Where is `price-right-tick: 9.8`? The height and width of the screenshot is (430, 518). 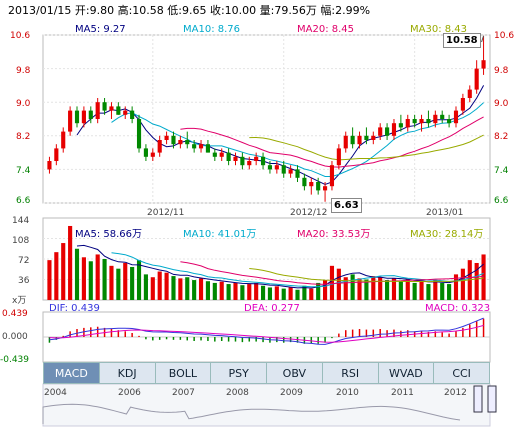 price-right-tick: 9.8 is located at coordinates (501, 71).